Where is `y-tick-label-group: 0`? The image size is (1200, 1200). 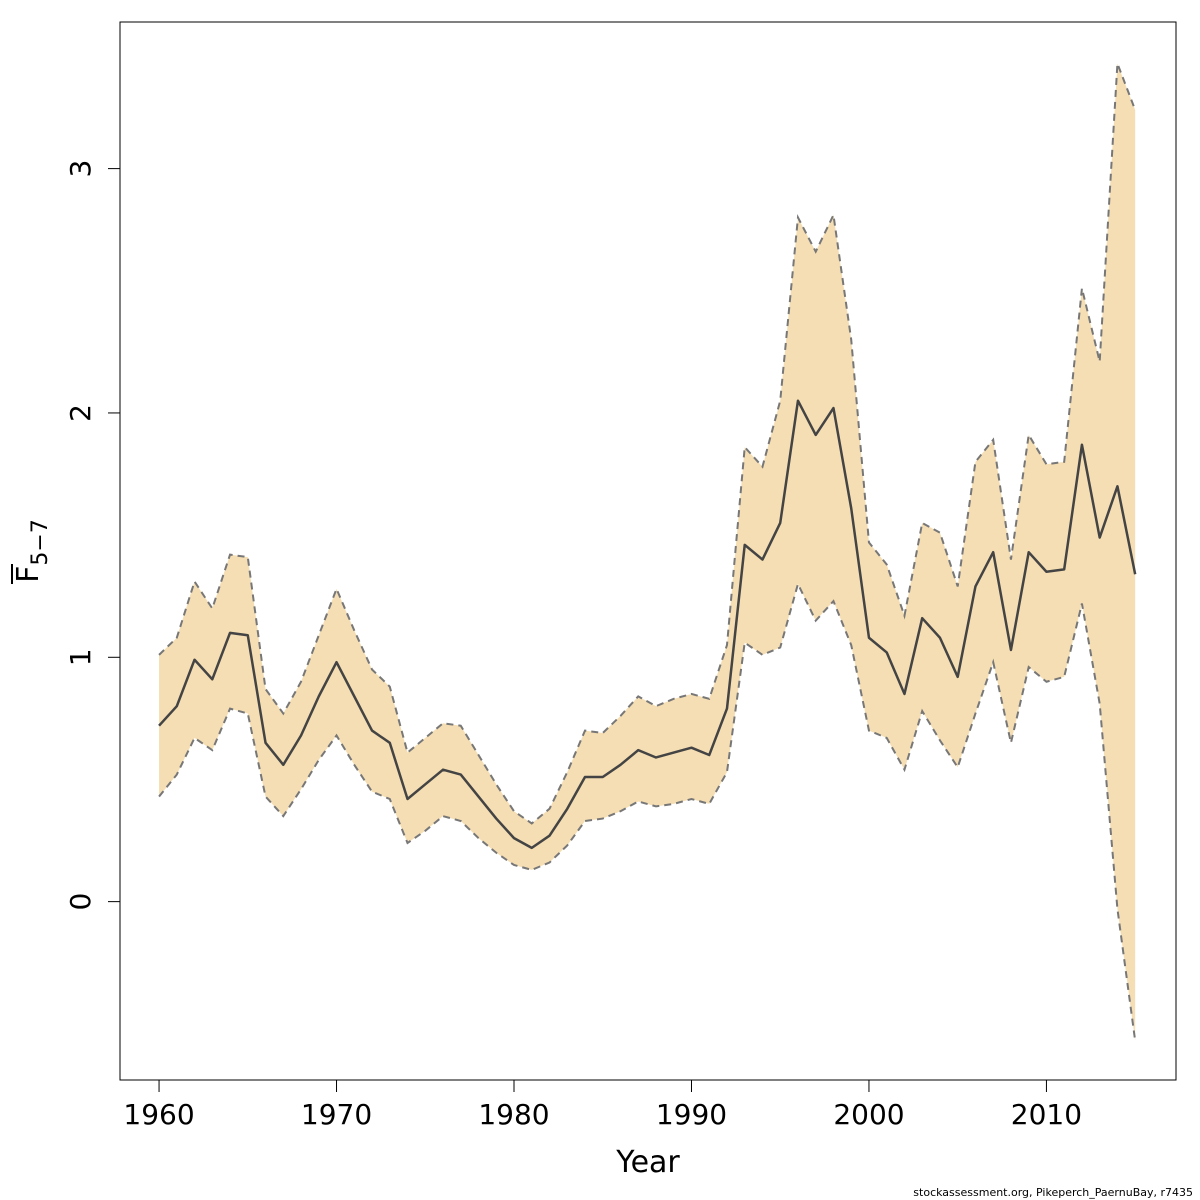 y-tick-label-group: 0 is located at coordinates (80, 902).